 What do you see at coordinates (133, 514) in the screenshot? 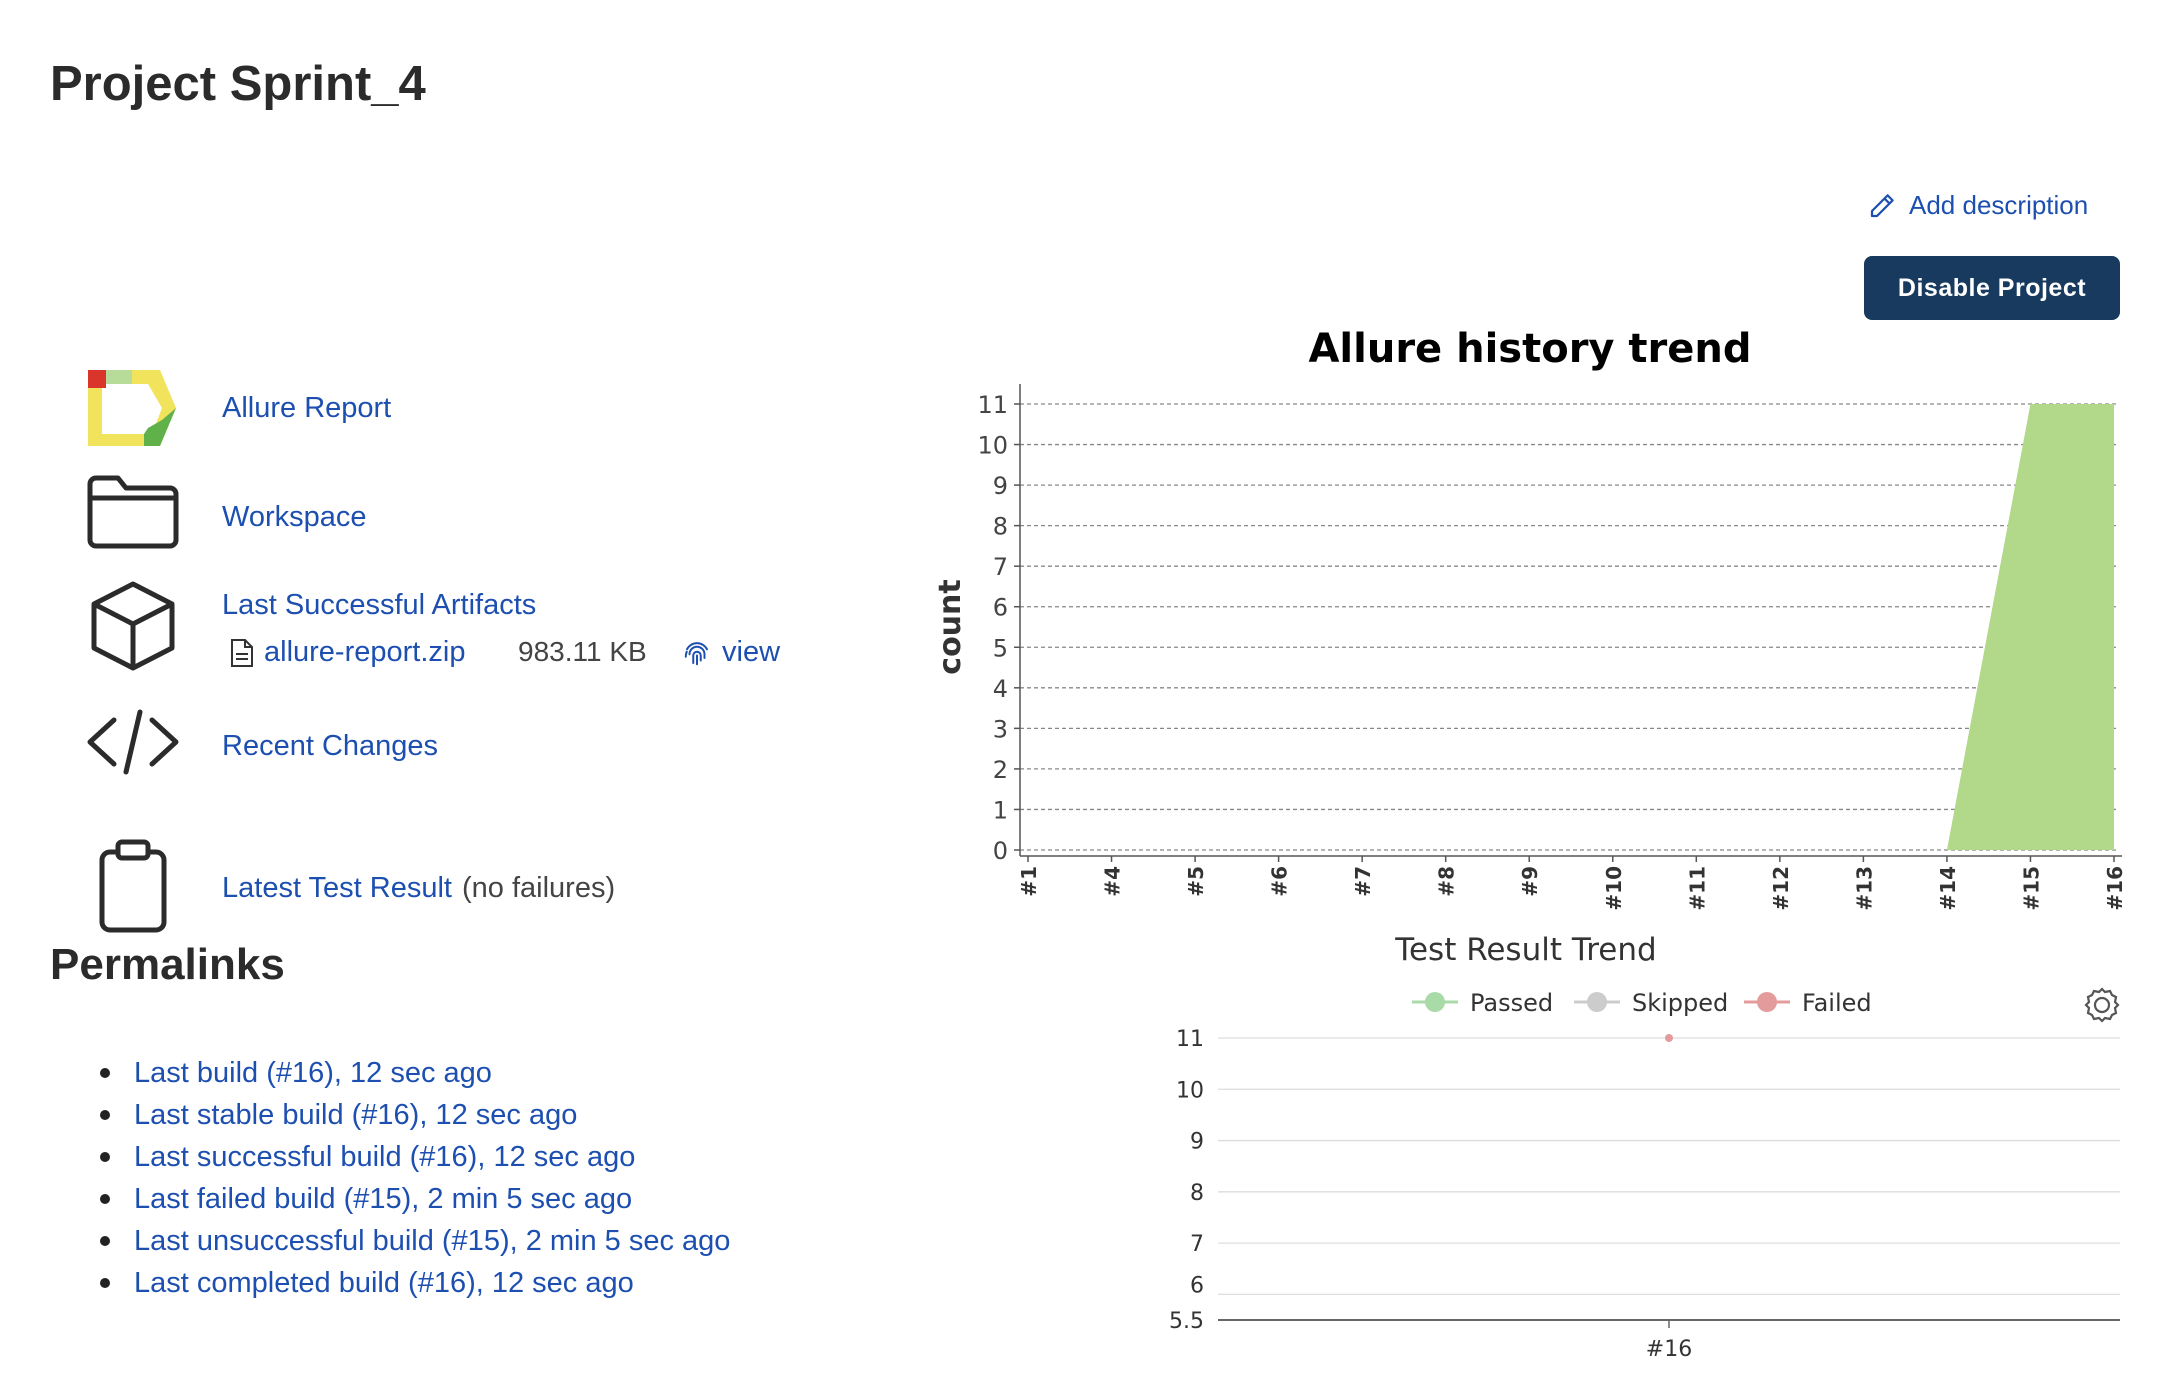
I see `folder-icon` at bounding box center [133, 514].